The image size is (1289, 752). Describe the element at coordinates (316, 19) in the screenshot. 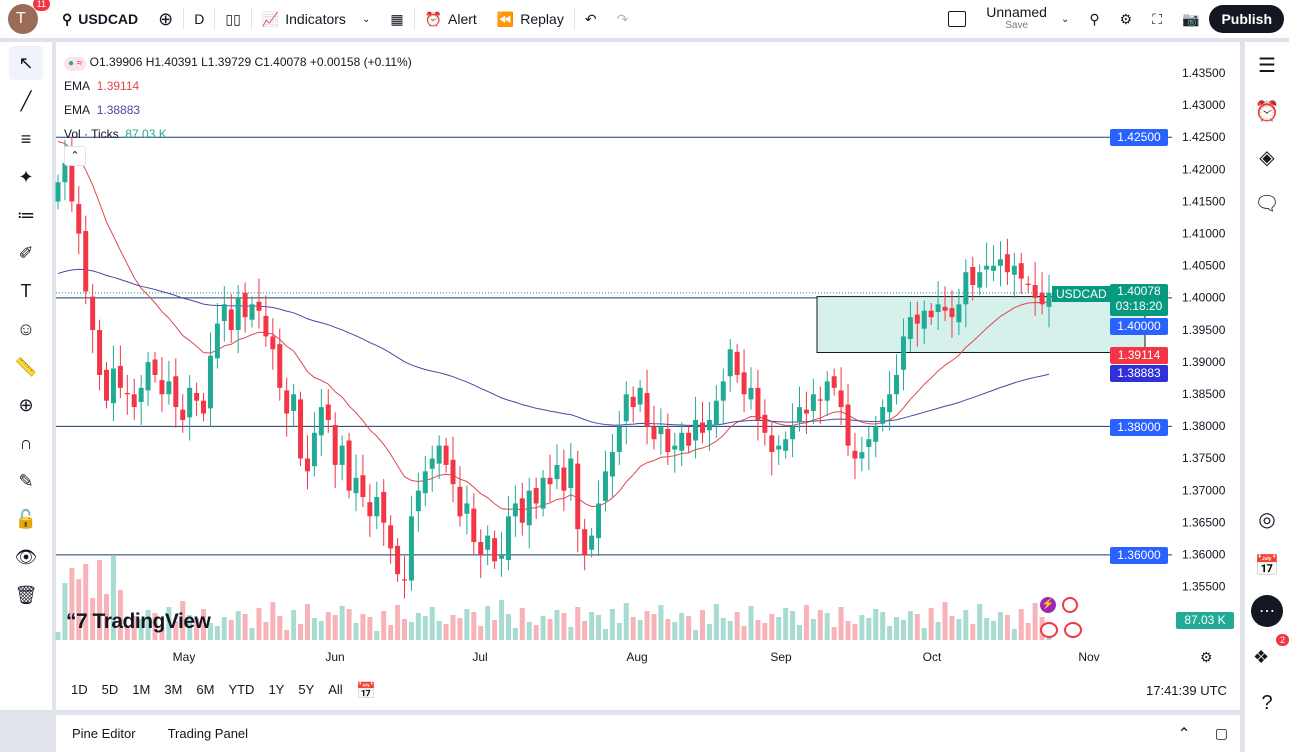

I see `indicators-button: 📈 Indicators ⌄` at that location.